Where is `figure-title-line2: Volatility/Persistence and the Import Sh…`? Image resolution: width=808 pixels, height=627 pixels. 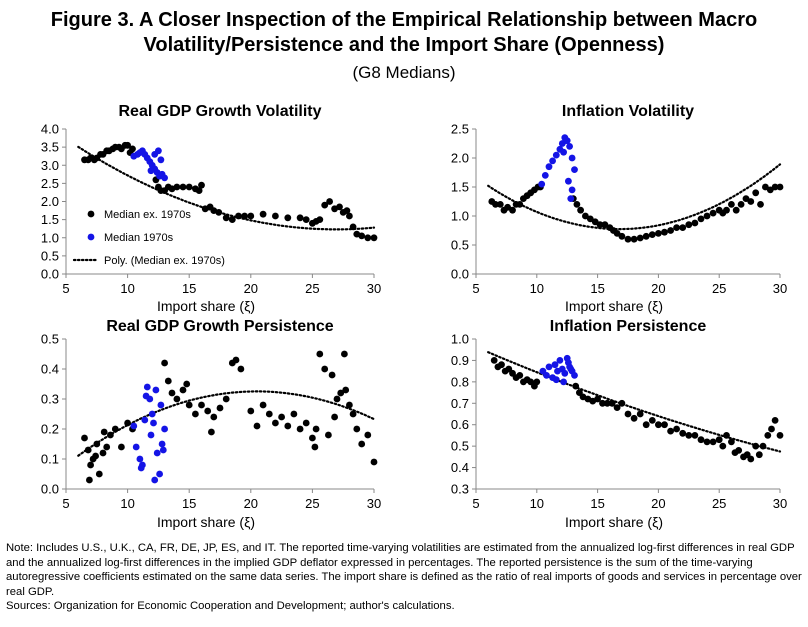
figure-title-line2: Volatility/Persistence and the Import Sh… is located at coordinates (404, 45).